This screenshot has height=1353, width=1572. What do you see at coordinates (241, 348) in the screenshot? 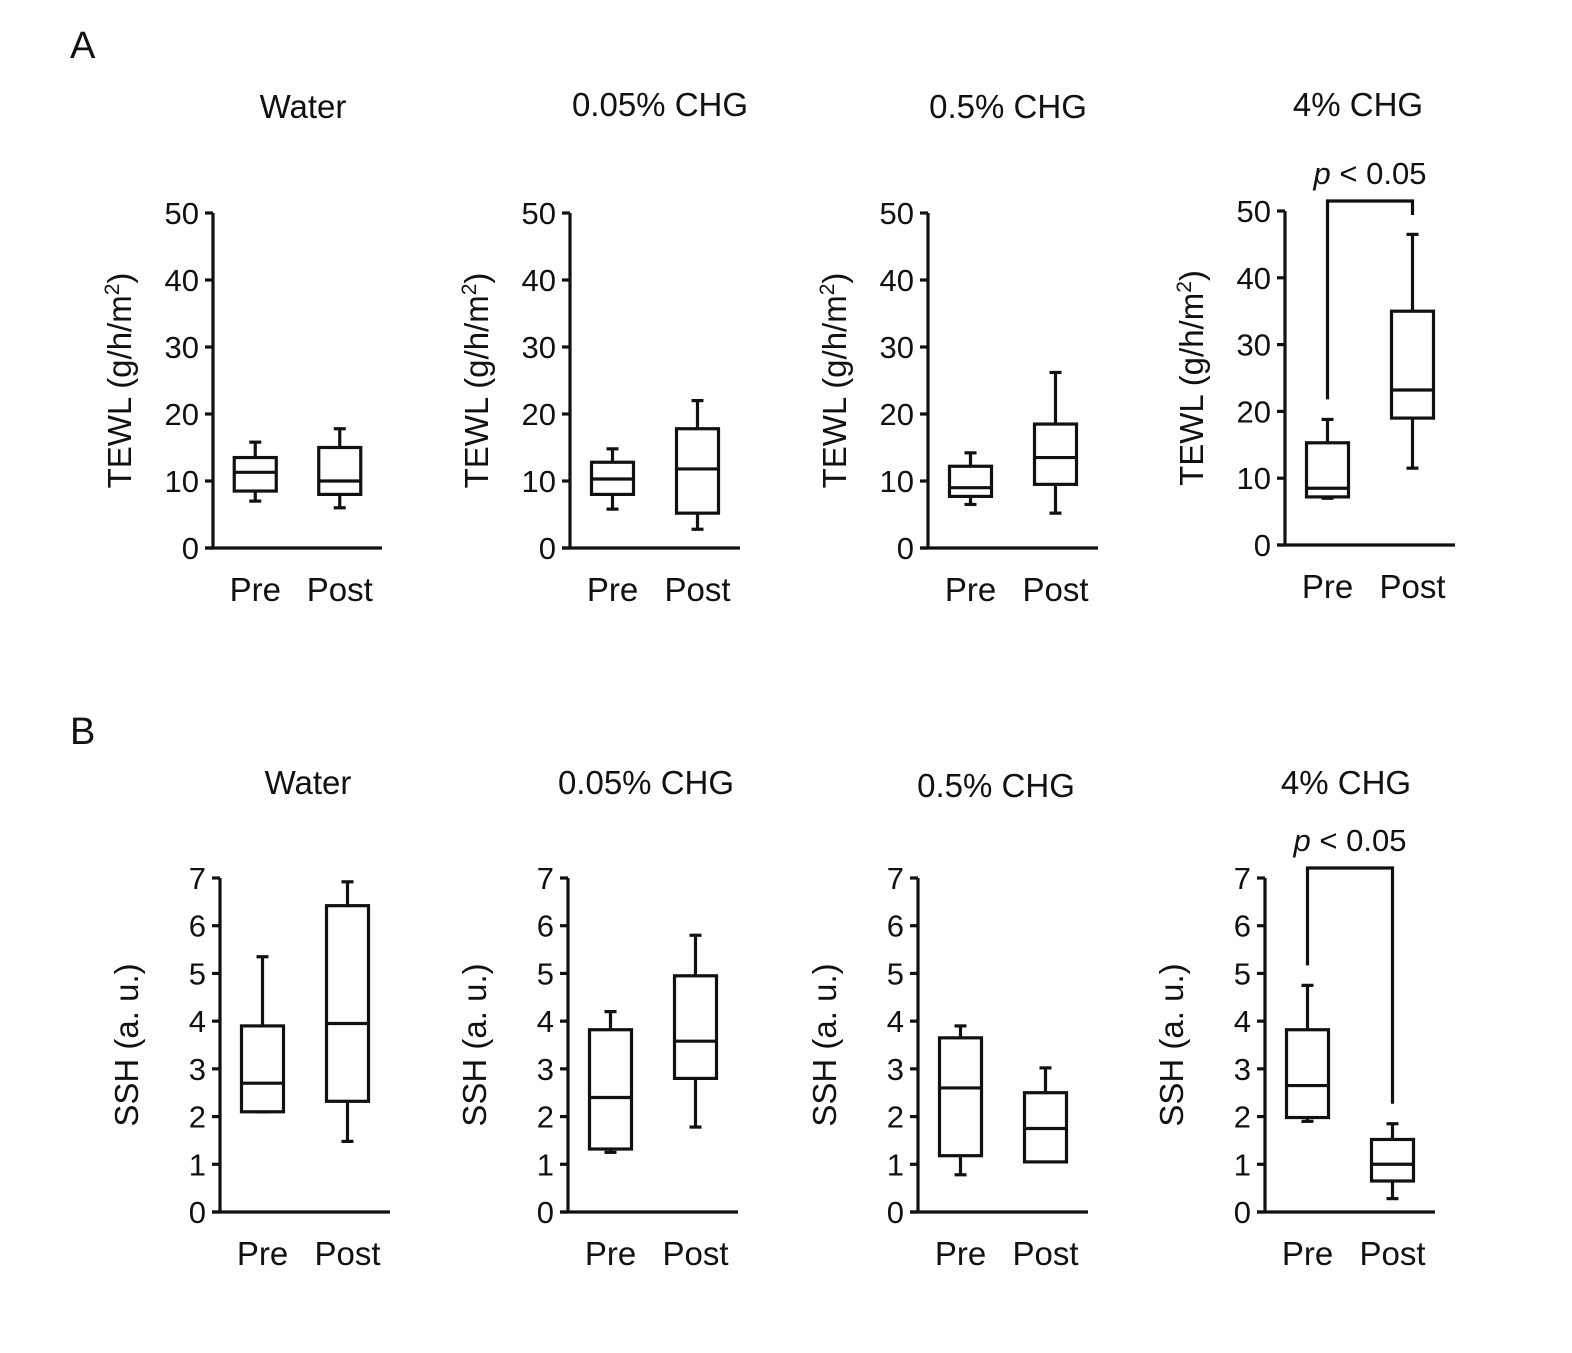
I see `chart-1: Water 0 10 20 30 40 50 TEWL (g/h/m2) Pre Post` at bounding box center [241, 348].